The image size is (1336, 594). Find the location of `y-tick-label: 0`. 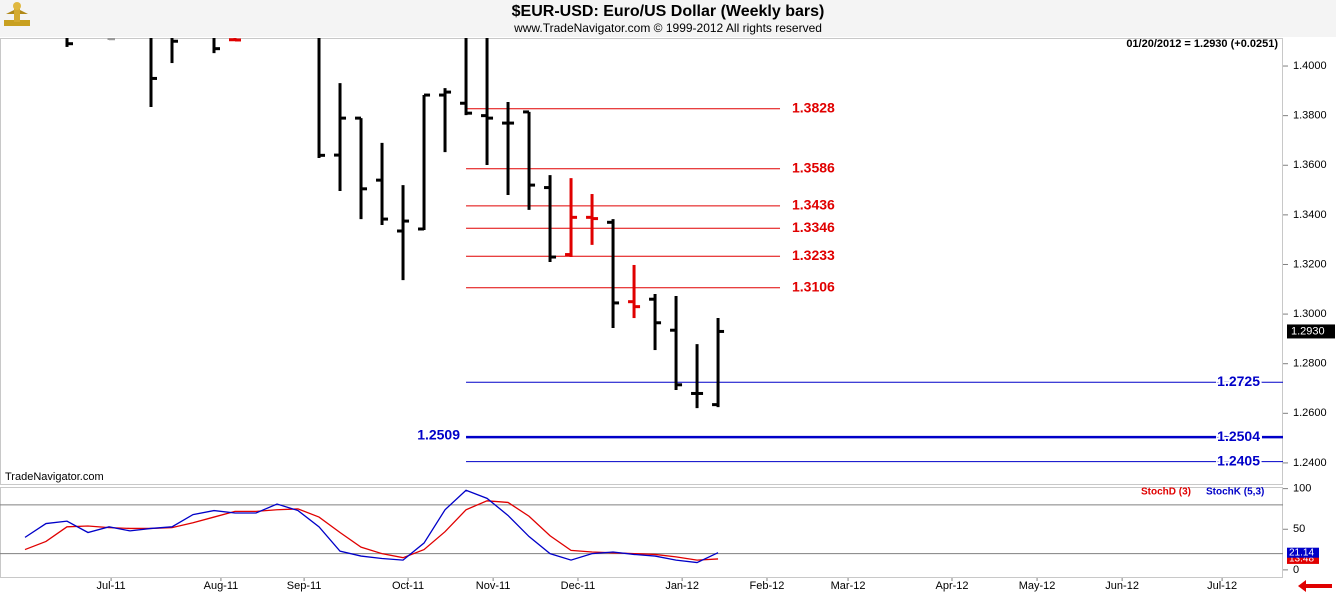

y-tick-label: 0 is located at coordinates (1296, 570).